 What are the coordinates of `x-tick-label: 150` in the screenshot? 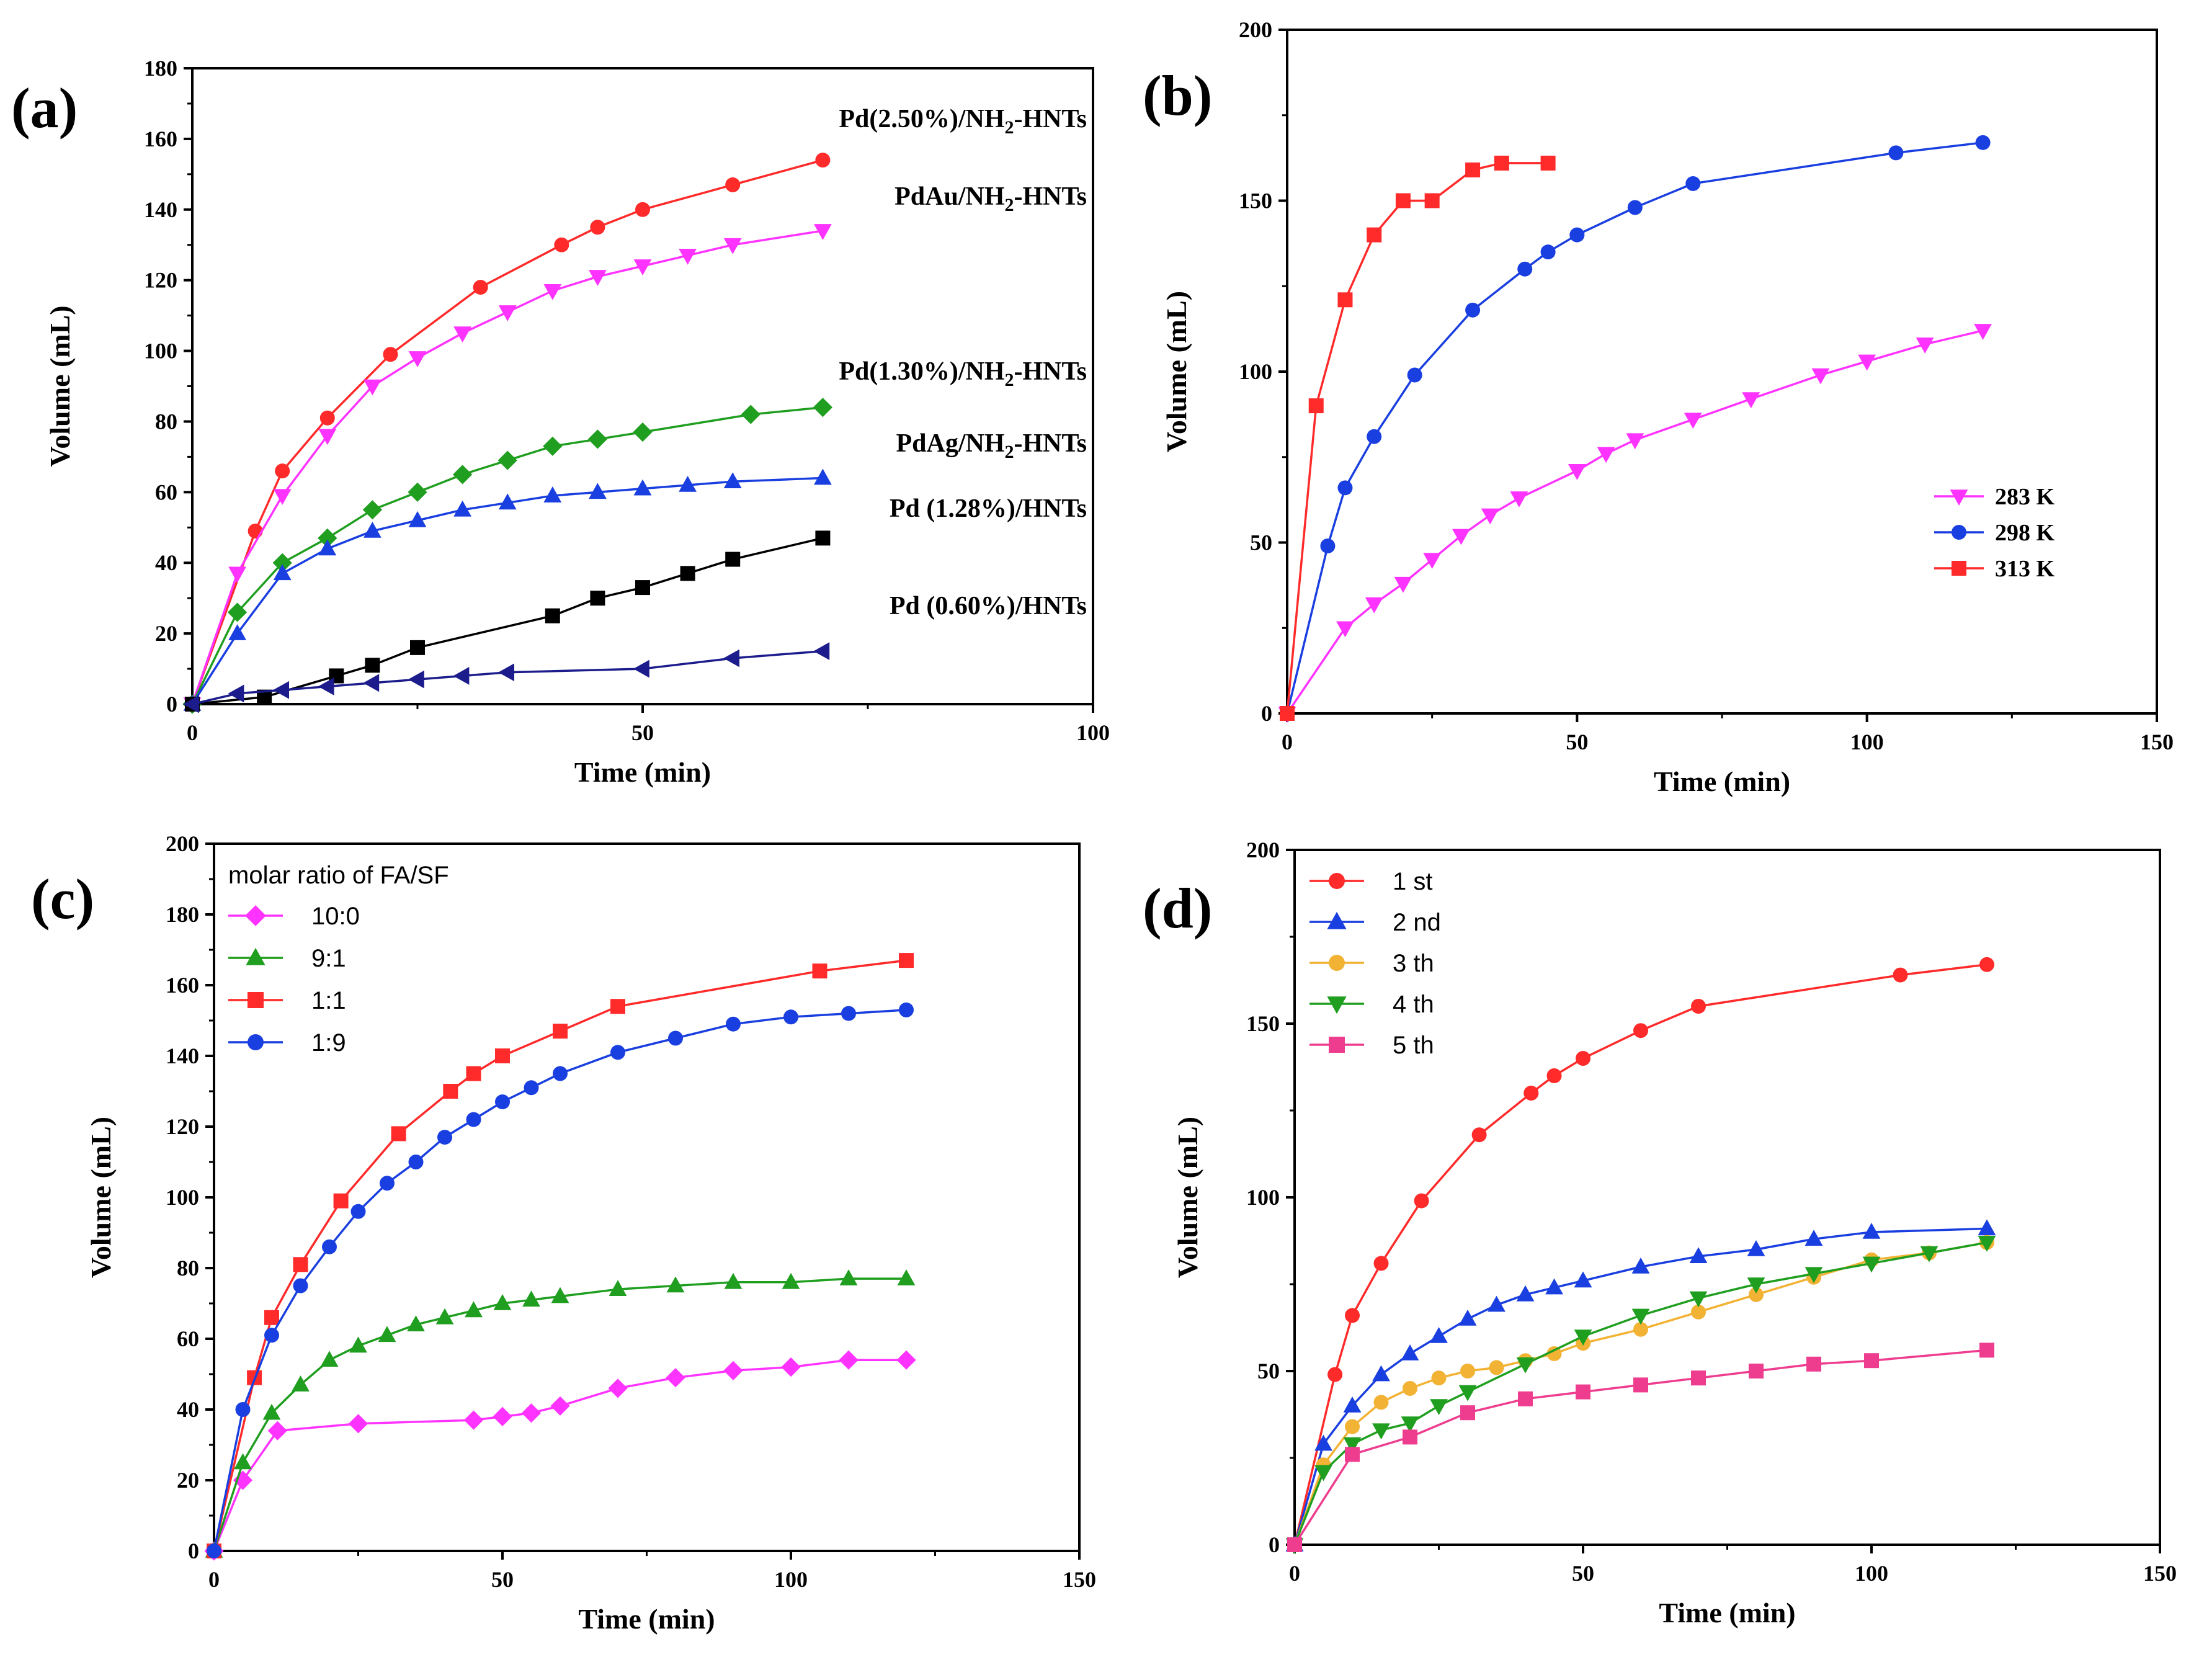 It's located at (2160, 1573).